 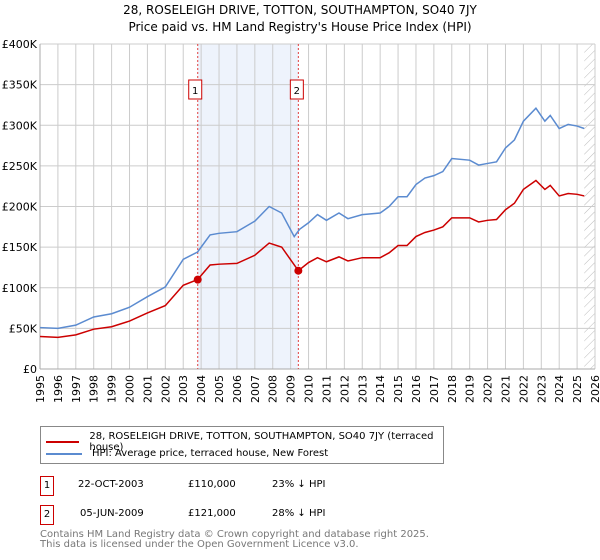 What do you see at coordinates (470, 389) in the screenshot?
I see `x-tick-label: 2019` at bounding box center [470, 389].